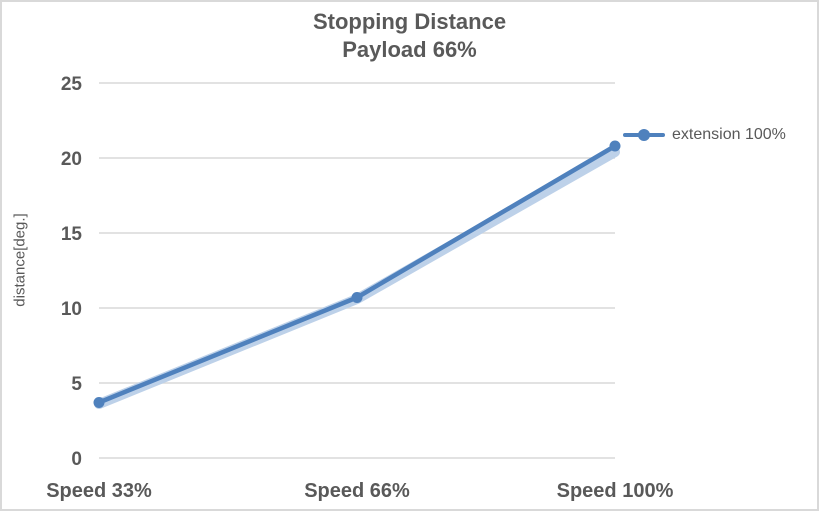 Image resolution: width=819 pixels, height=511 pixels. Describe the element at coordinates (409, 36) in the screenshot. I see `chart-title: Stopping Distance Payload 66%` at that location.